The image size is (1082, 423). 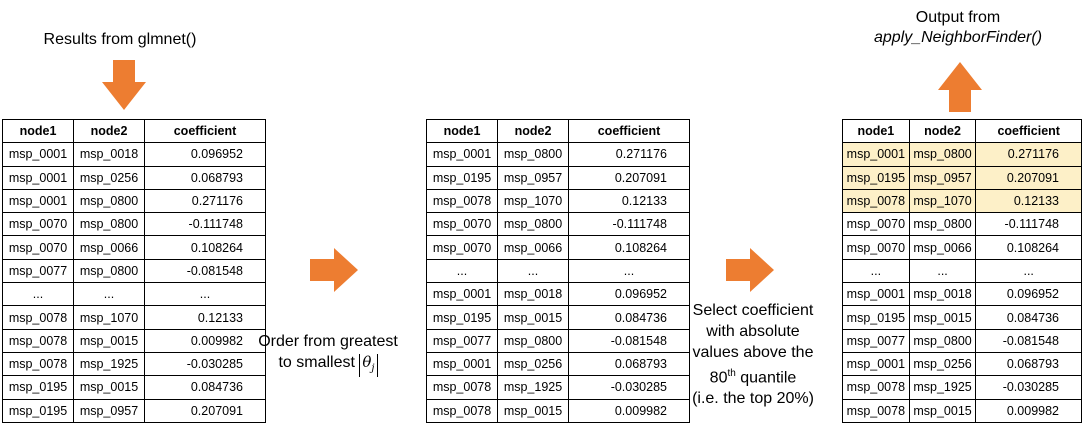 I want to click on cell-coefficient: 0.096952, so click(x=629, y=294).